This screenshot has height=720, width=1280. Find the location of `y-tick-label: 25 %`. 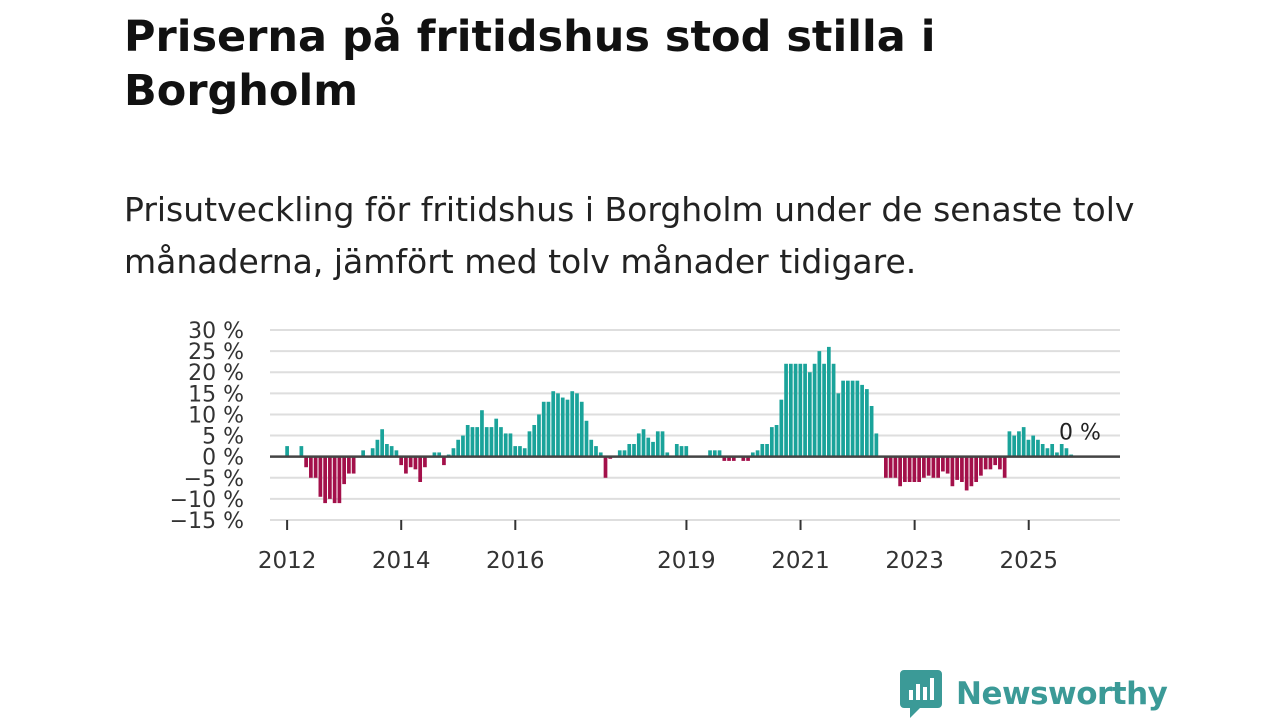

y-tick-label: 25 % is located at coordinates (216, 352).